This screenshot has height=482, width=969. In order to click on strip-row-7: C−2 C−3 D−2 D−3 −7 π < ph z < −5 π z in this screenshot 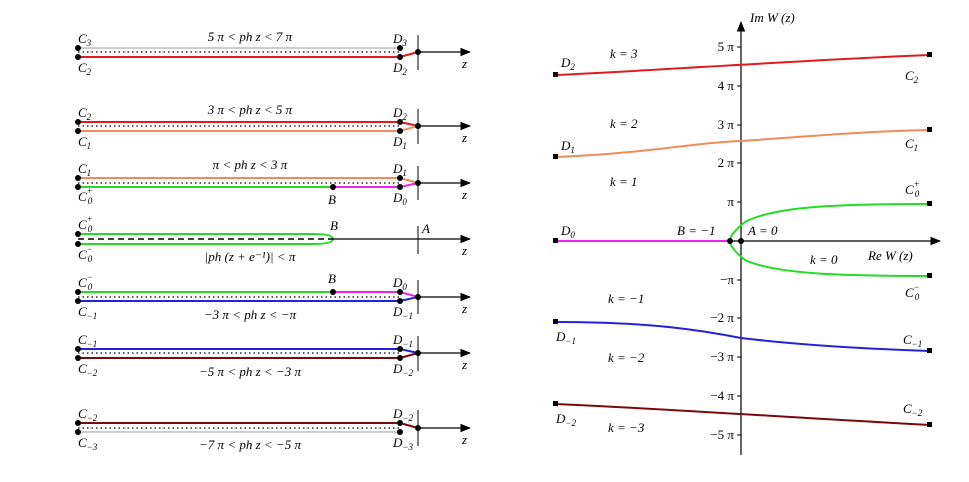, I will do `click(273, 429)`.